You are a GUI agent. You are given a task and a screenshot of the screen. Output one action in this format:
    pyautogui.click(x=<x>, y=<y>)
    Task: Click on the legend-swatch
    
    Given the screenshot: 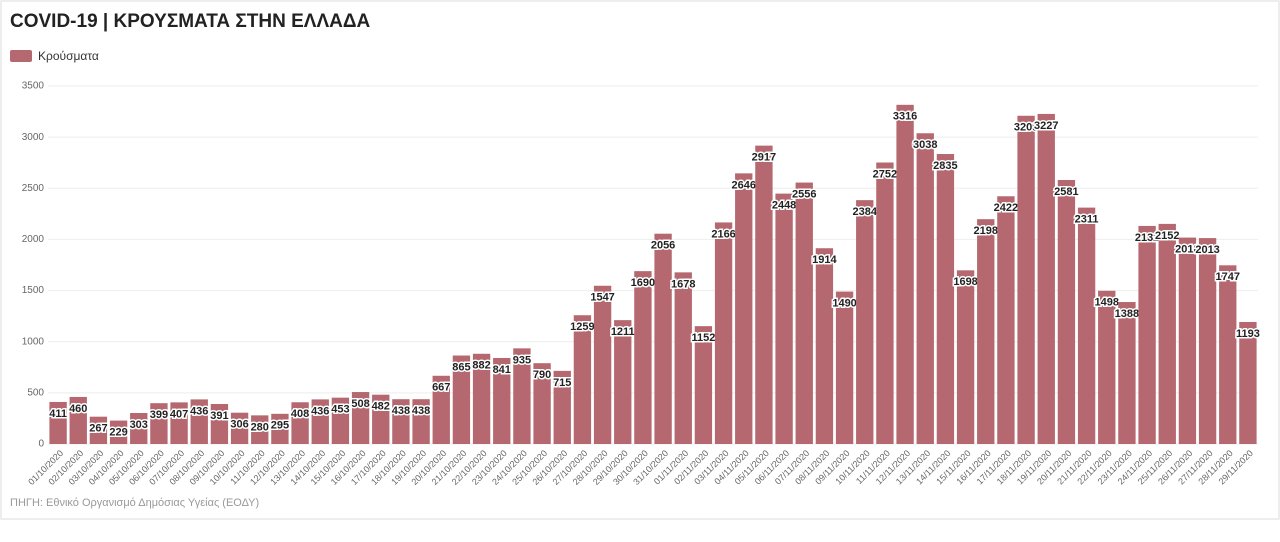 What is the action you would take?
    pyautogui.click(x=21, y=56)
    